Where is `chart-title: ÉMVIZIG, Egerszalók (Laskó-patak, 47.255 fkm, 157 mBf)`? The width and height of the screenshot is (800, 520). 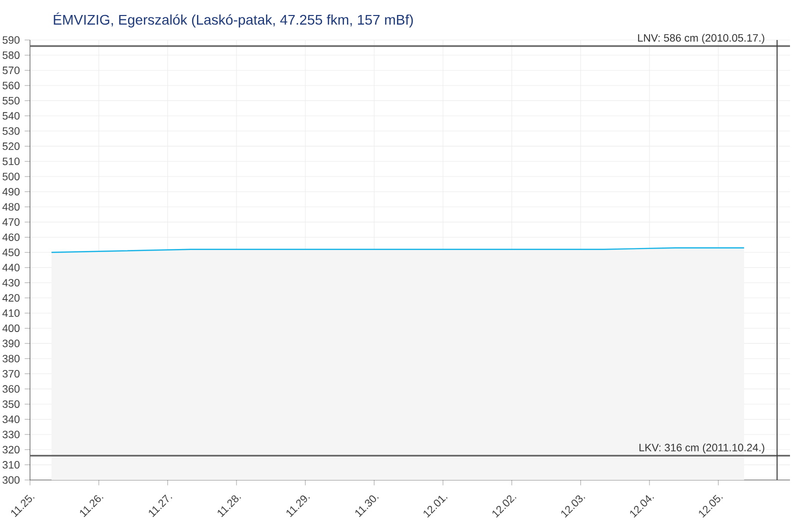
chart-title: ÉMVIZIG, Egerszalók (Laskó-patak, 47.255 fkm, 157 mBf) is located at coordinates (233, 20).